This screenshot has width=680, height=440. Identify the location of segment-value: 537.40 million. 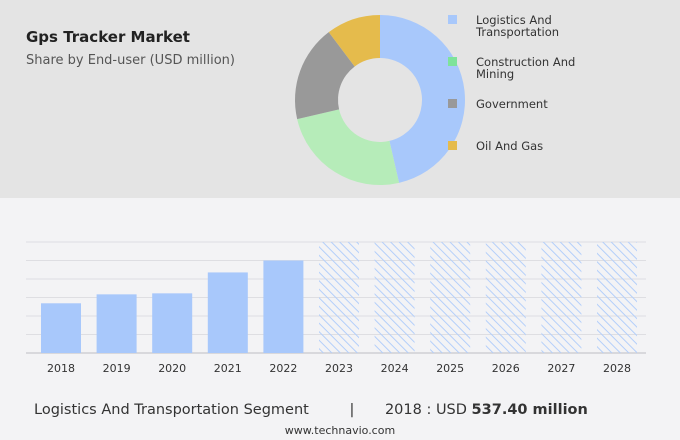
(529, 410).